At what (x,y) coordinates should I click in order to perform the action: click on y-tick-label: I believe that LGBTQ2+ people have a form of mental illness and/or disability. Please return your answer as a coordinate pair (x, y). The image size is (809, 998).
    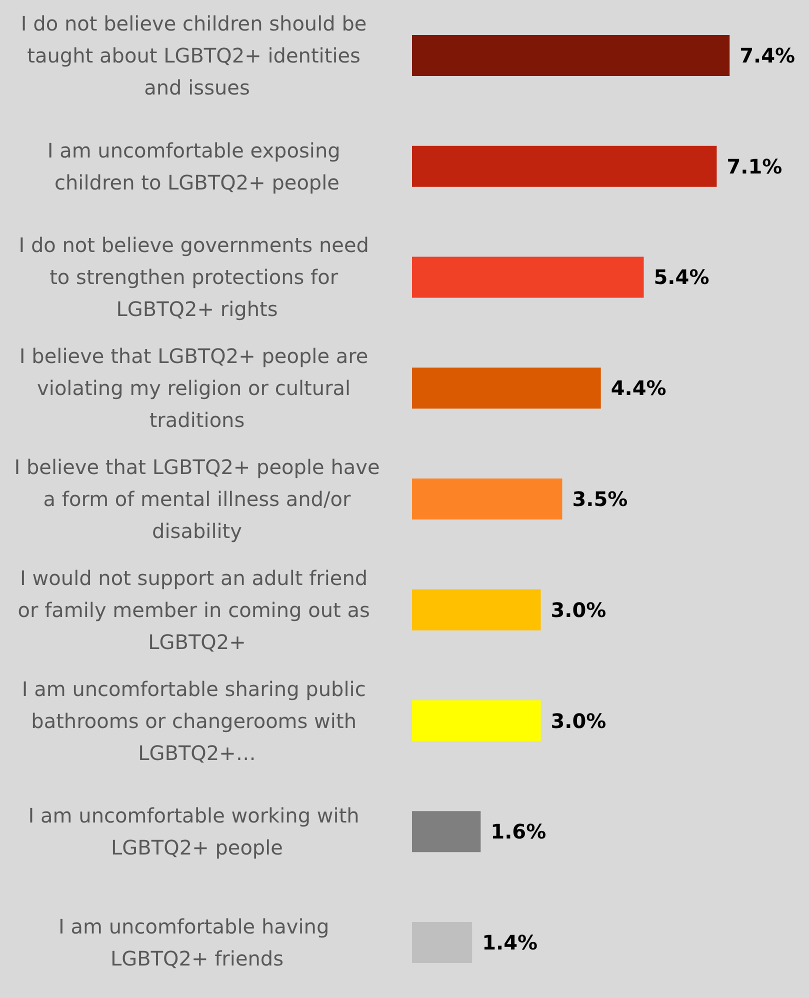
    Looking at the image, I should click on (197, 499).